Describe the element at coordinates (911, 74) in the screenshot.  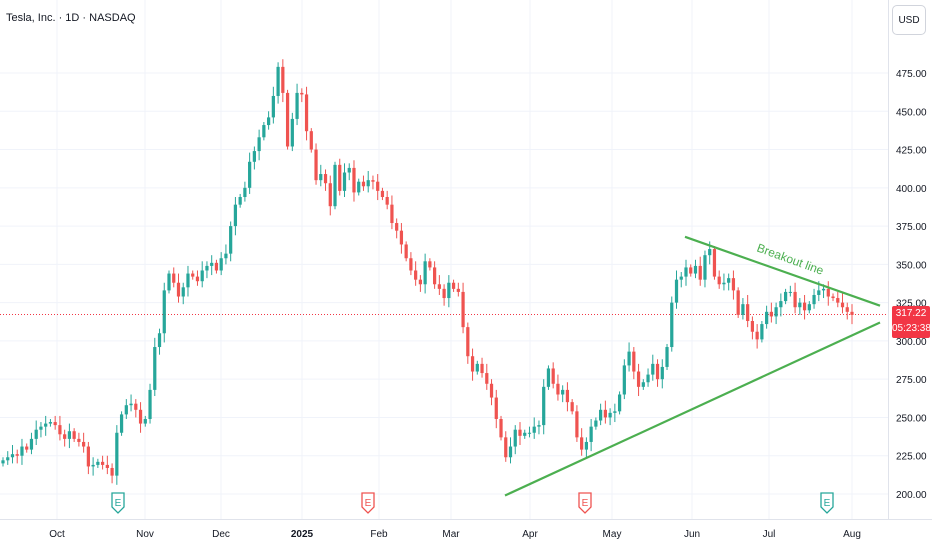
I see `price-tick-label: 475.00` at that location.